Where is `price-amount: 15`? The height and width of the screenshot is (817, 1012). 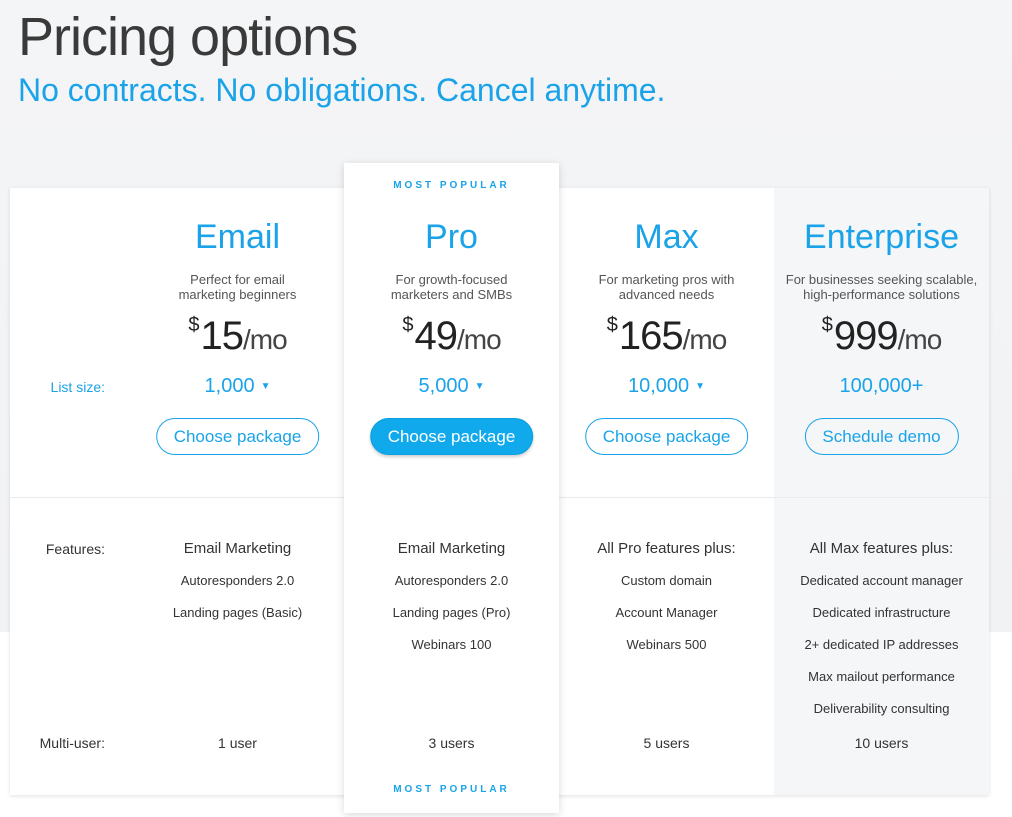 price-amount: 15 is located at coordinates (221, 336).